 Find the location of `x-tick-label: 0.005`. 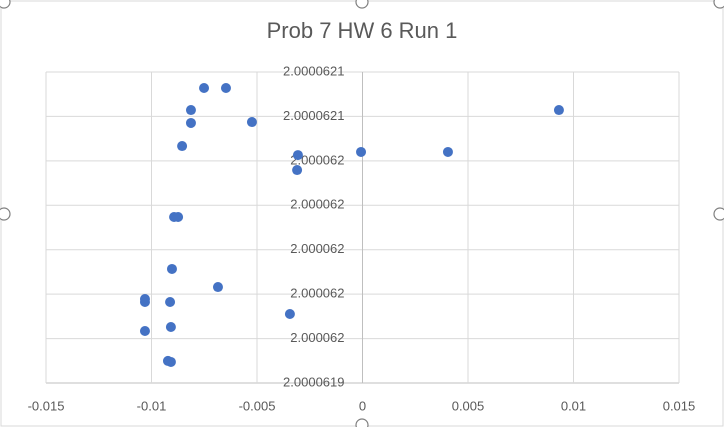

x-tick-label: 0.005 is located at coordinates (468, 405).